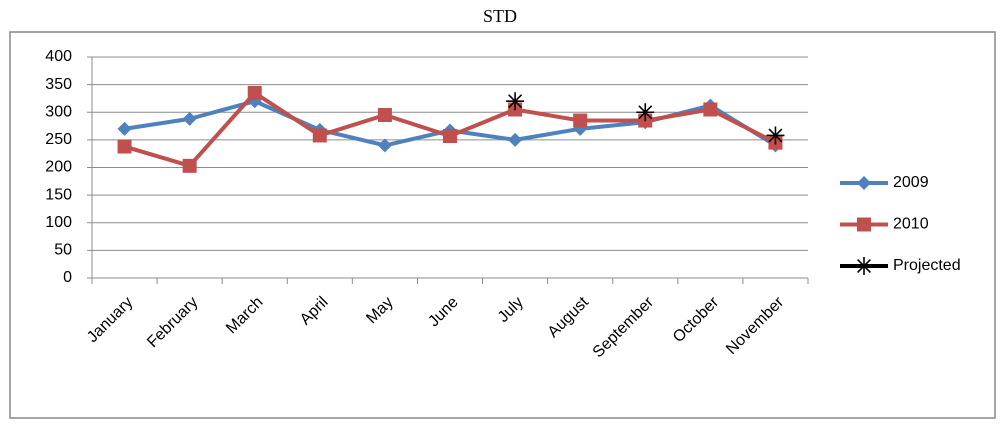 The width and height of the screenshot is (1002, 444). I want to click on legend-label: Projected, so click(927, 265).